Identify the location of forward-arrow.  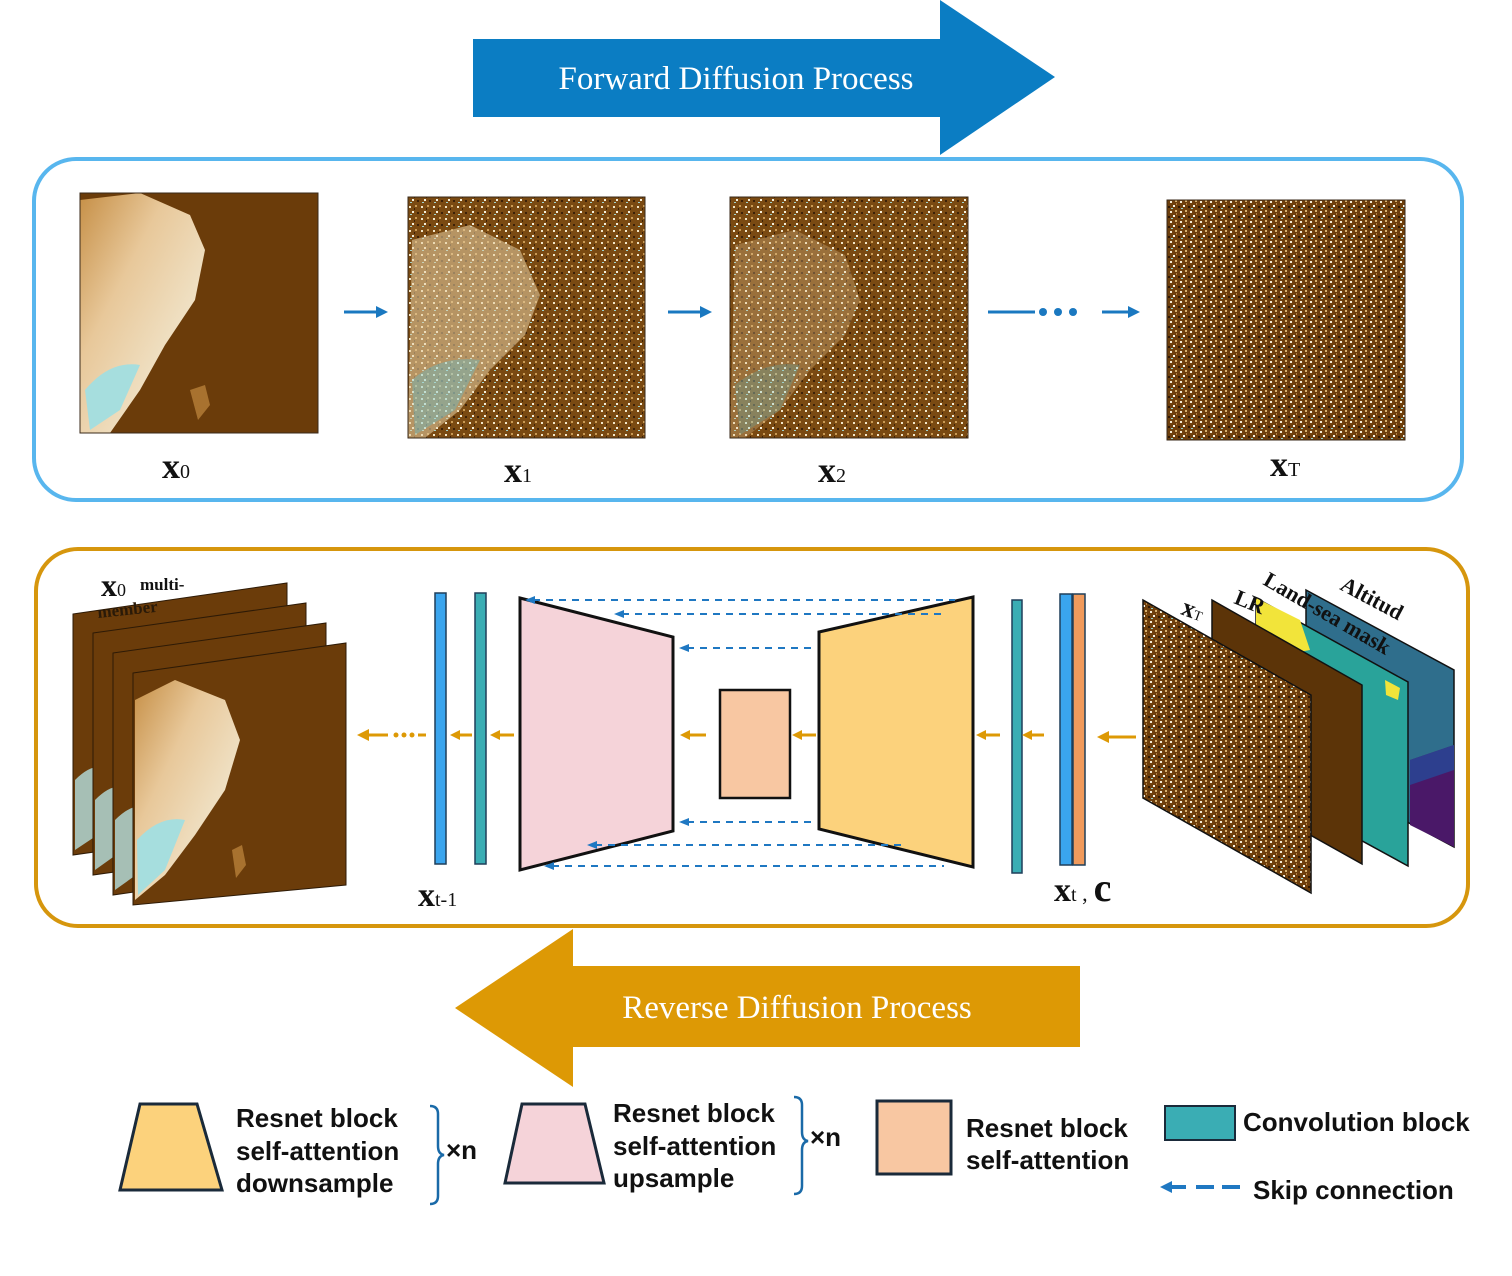
(764, 77).